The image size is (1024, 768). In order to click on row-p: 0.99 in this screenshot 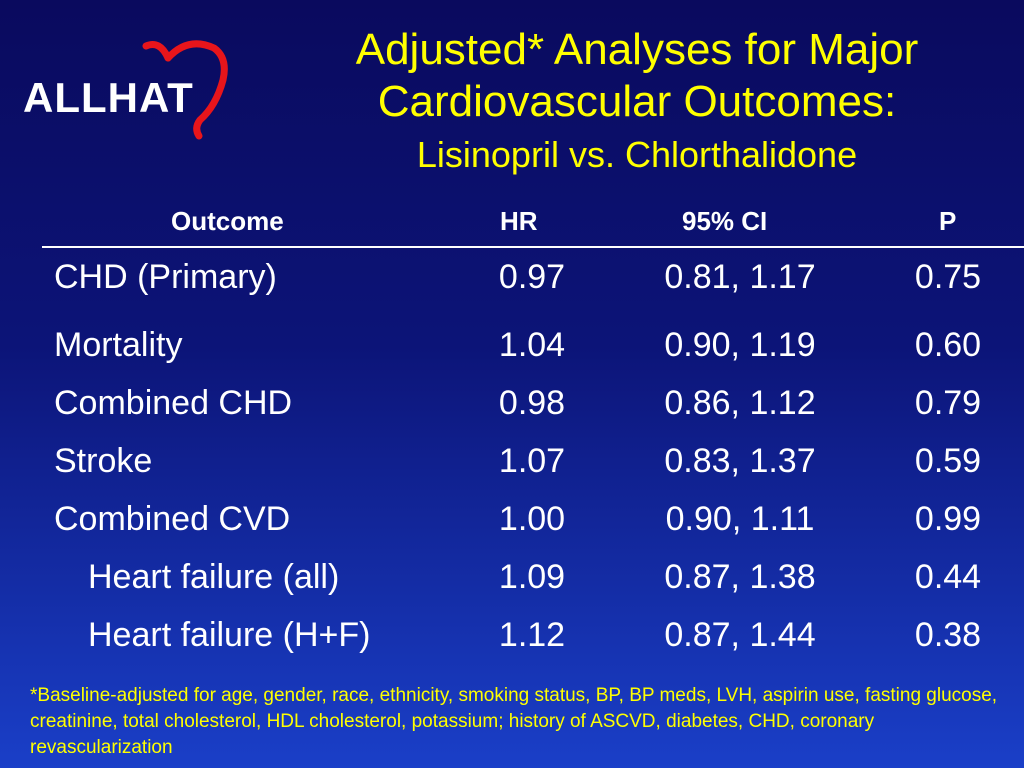, I will do `click(948, 519)`.